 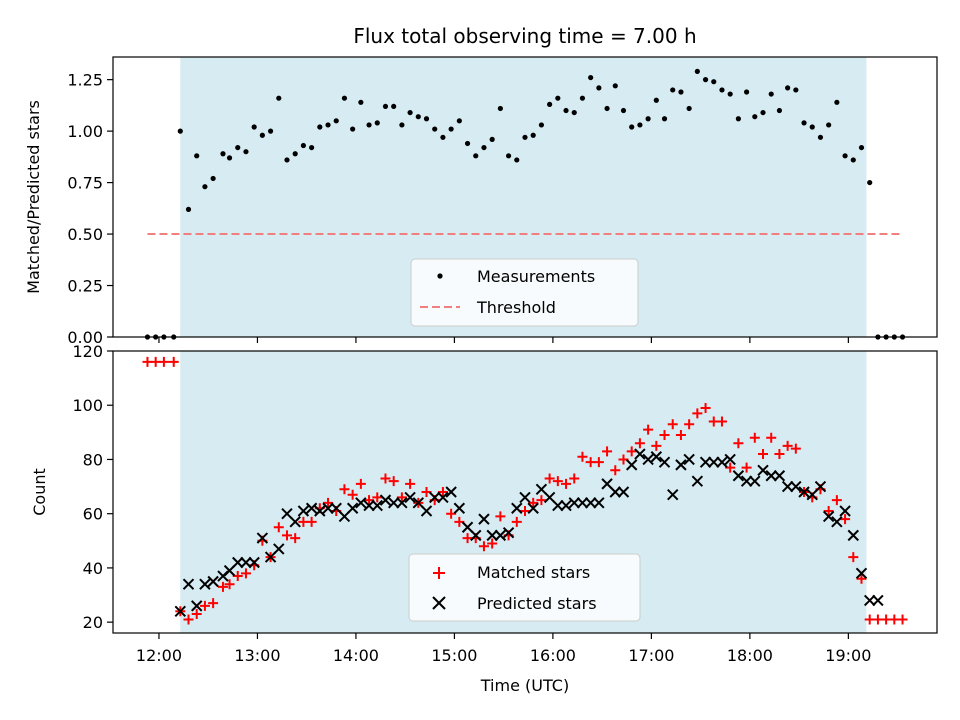 What do you see at coordinates (533, 572) in the screenshot?
I see `legend-matched-label: Matched stars` at bounding box center [533, 572].